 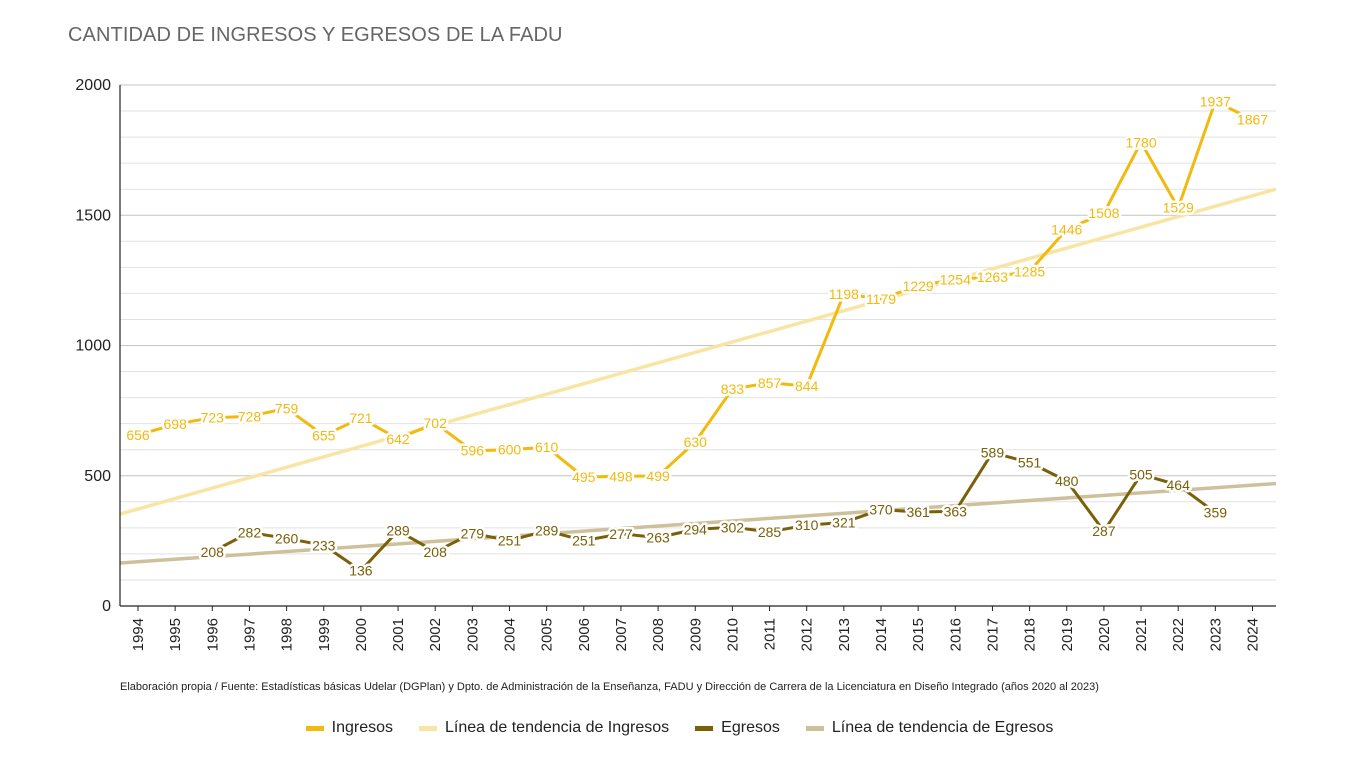 What do you see at coordinates (733, 389) in the screenshot?
I see `data-label-halo: 833` at bounding box center [733, 389].